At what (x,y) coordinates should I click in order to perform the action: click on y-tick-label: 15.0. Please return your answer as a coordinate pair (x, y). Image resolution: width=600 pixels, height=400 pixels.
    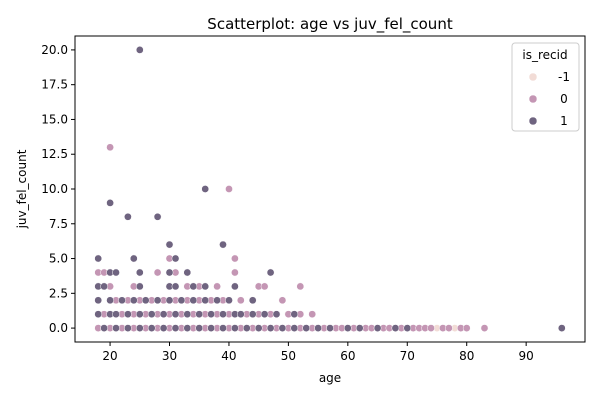
    Looking at the image, I should click on (54, 119).